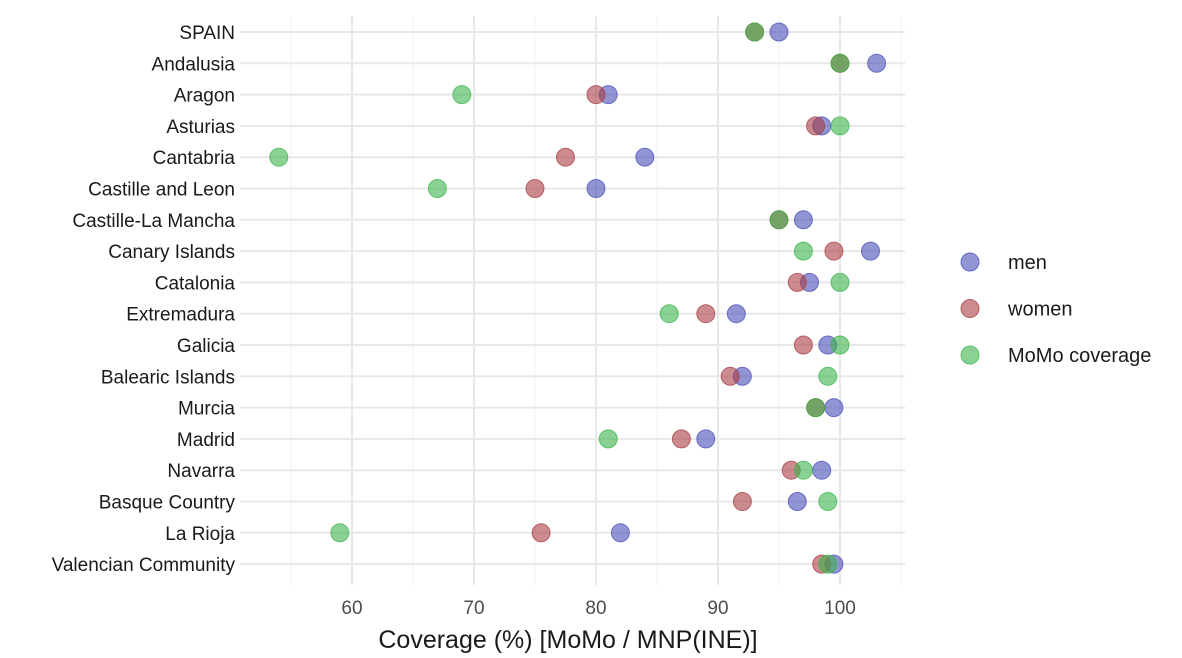 The height and width of the screenshot is (658, 1182). I want to click on y-tick-label: Canary Islands, so click(171, 252).